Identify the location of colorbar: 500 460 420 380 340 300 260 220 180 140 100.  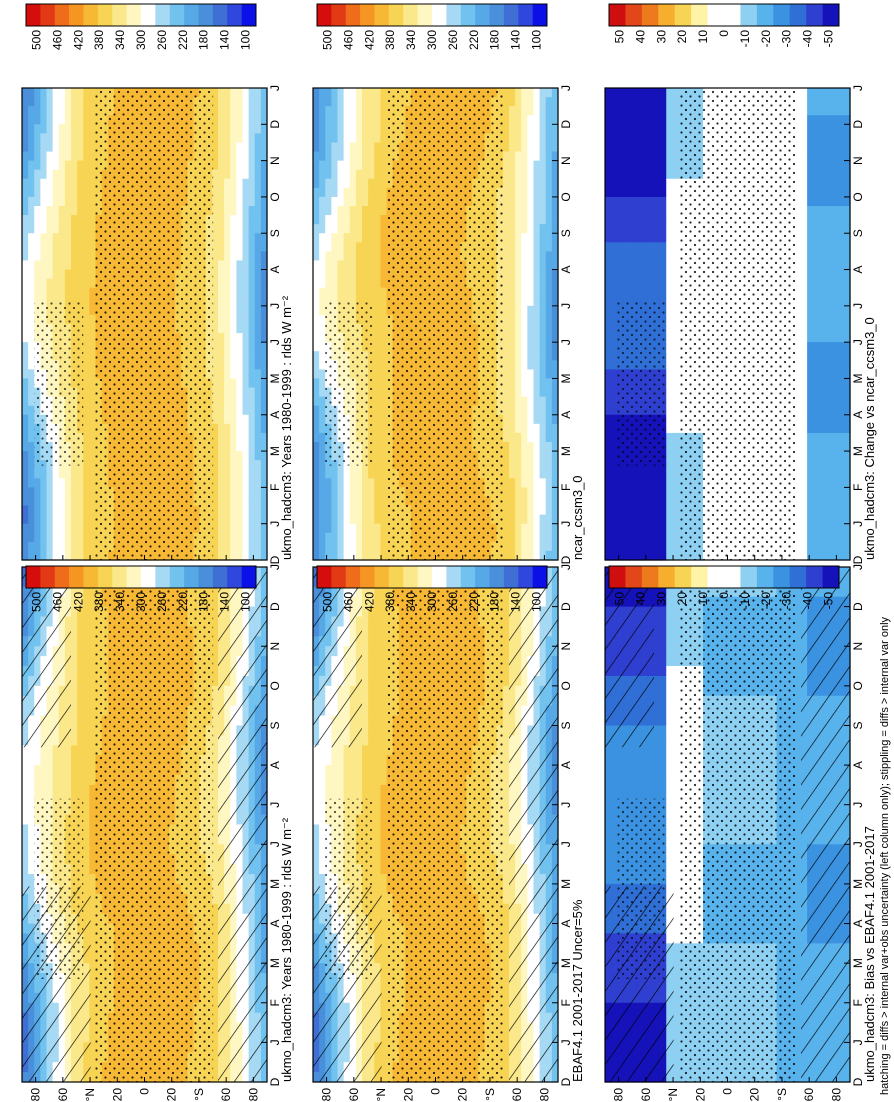
(141, 26).